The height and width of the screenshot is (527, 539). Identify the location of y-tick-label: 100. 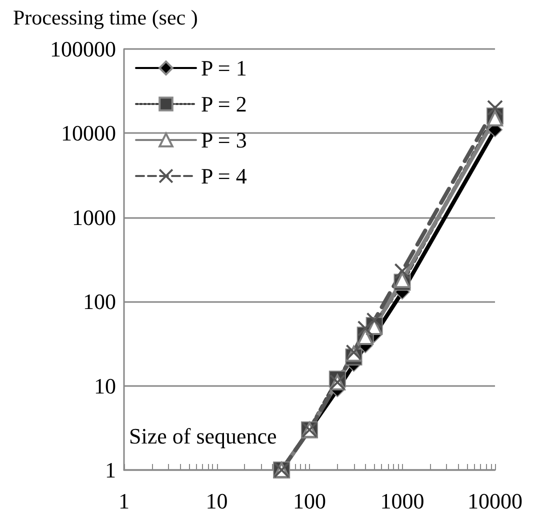
(99, 301).